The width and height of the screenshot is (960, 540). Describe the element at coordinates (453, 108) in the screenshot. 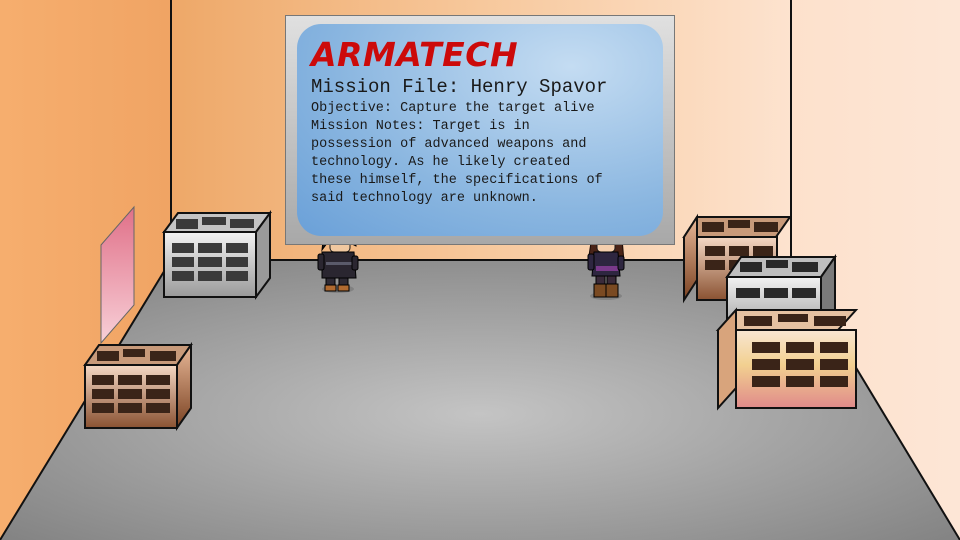

I see `briefing-line-objective: Objective: Capture the target alive` at that location.